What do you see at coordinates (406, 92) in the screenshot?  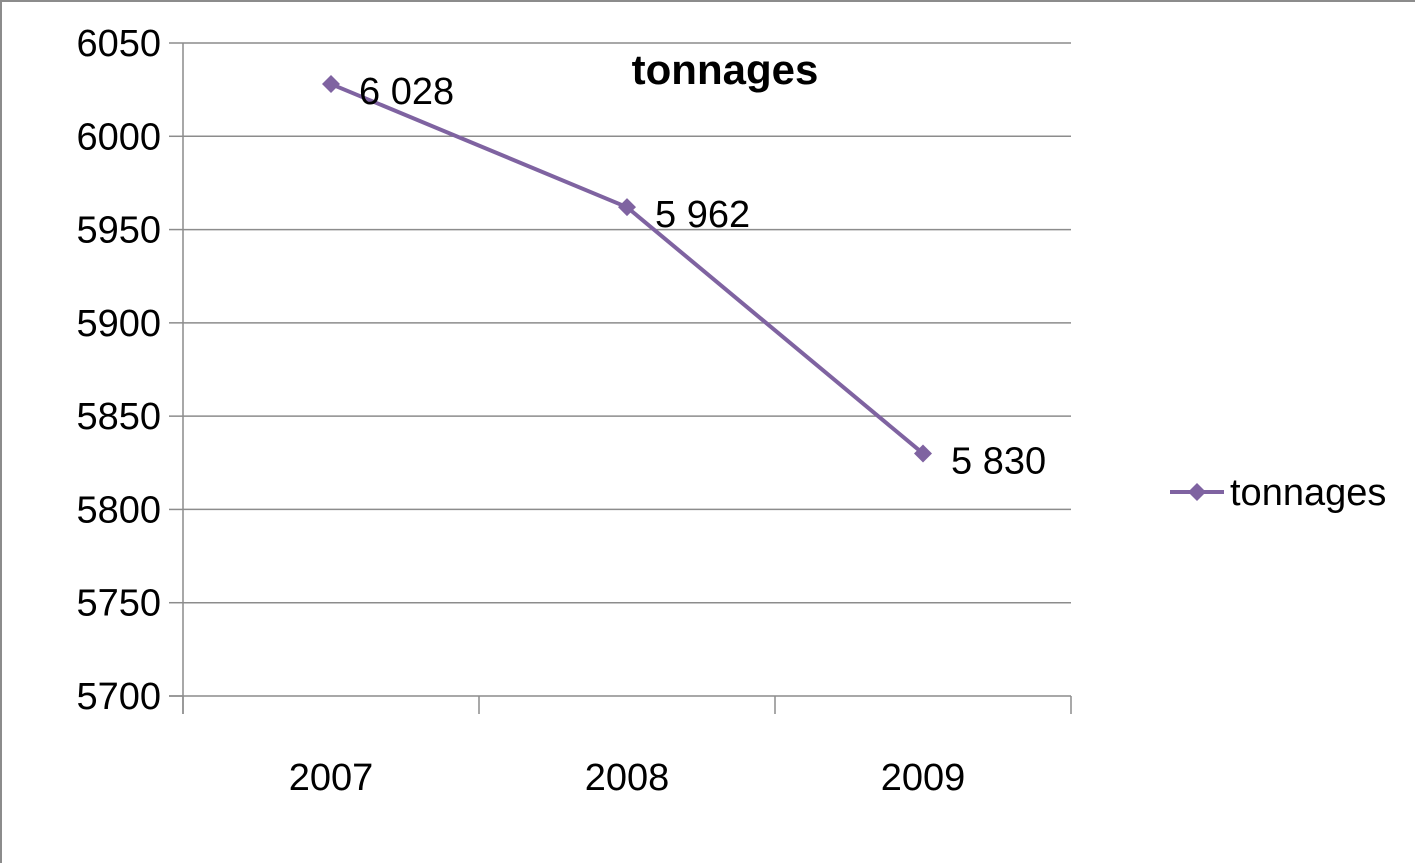 I see `data-label: 6 028` at bounding box center [406, 92].